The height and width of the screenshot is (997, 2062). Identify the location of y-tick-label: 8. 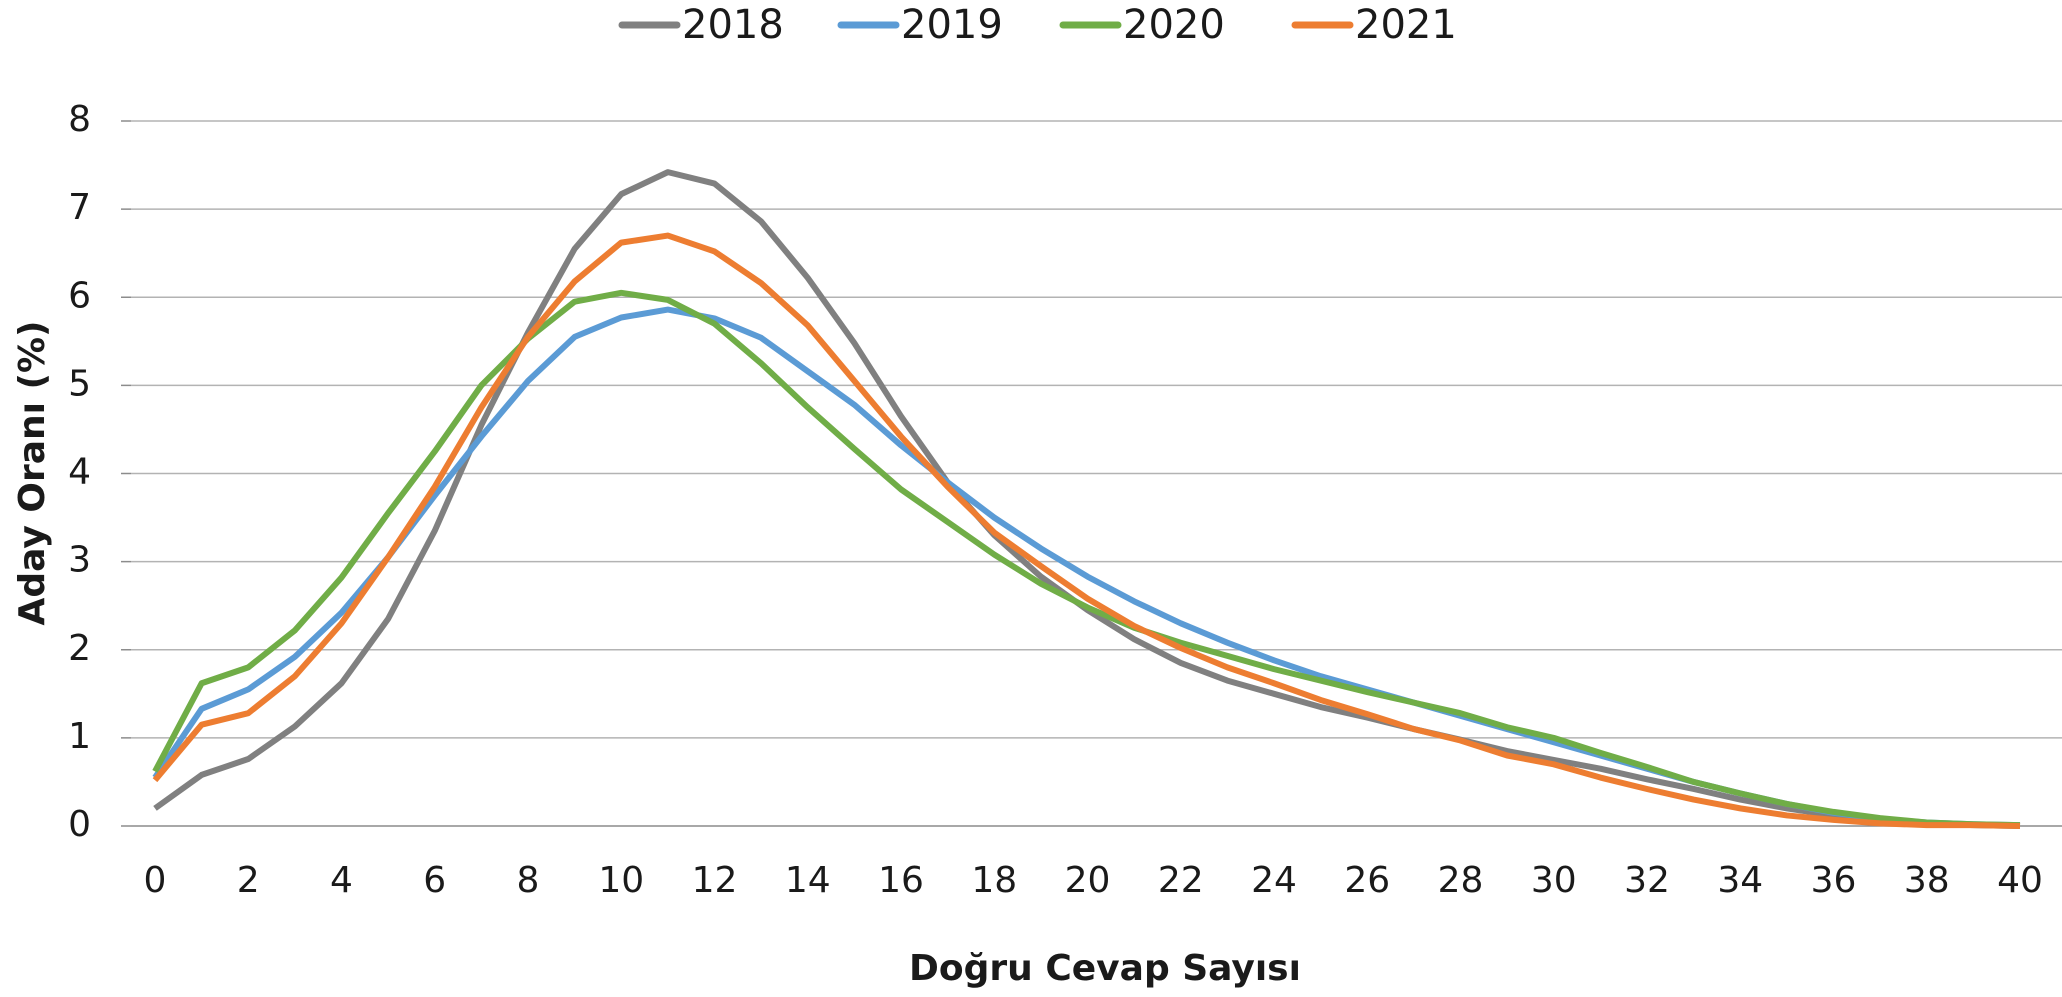
(79, 119).